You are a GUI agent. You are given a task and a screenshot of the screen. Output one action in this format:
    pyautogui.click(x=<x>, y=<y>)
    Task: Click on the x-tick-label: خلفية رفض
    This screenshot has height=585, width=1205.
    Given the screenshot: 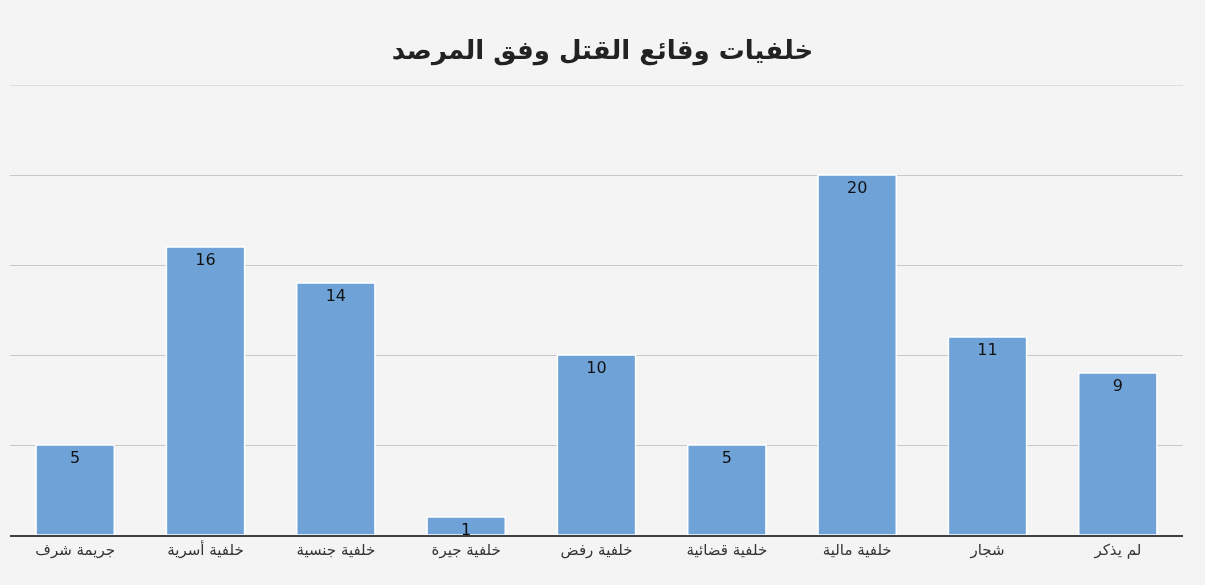 What is the action you would take?
    pyautogui.click(x=596, y=550)
    